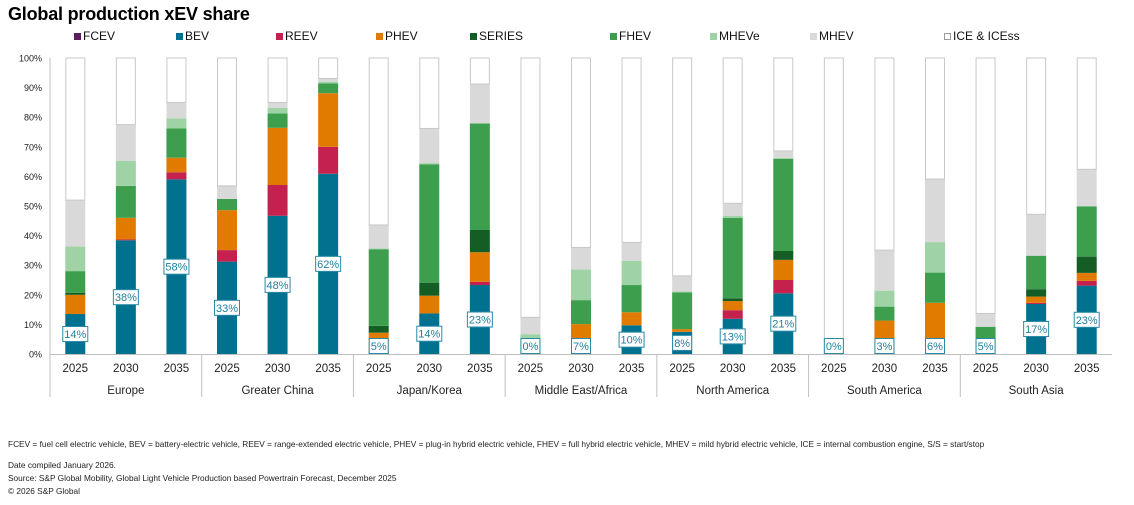 Image resolution: width=1134 pixels, height=505 pixels. Describe the element at coordinates (33, 236) in the screenshot. I see `y-tick-label: 40%` at that location.